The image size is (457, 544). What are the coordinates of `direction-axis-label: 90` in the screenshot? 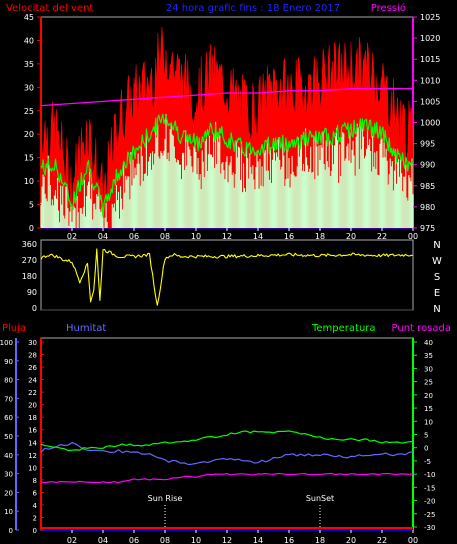 It's located at (32, 292).